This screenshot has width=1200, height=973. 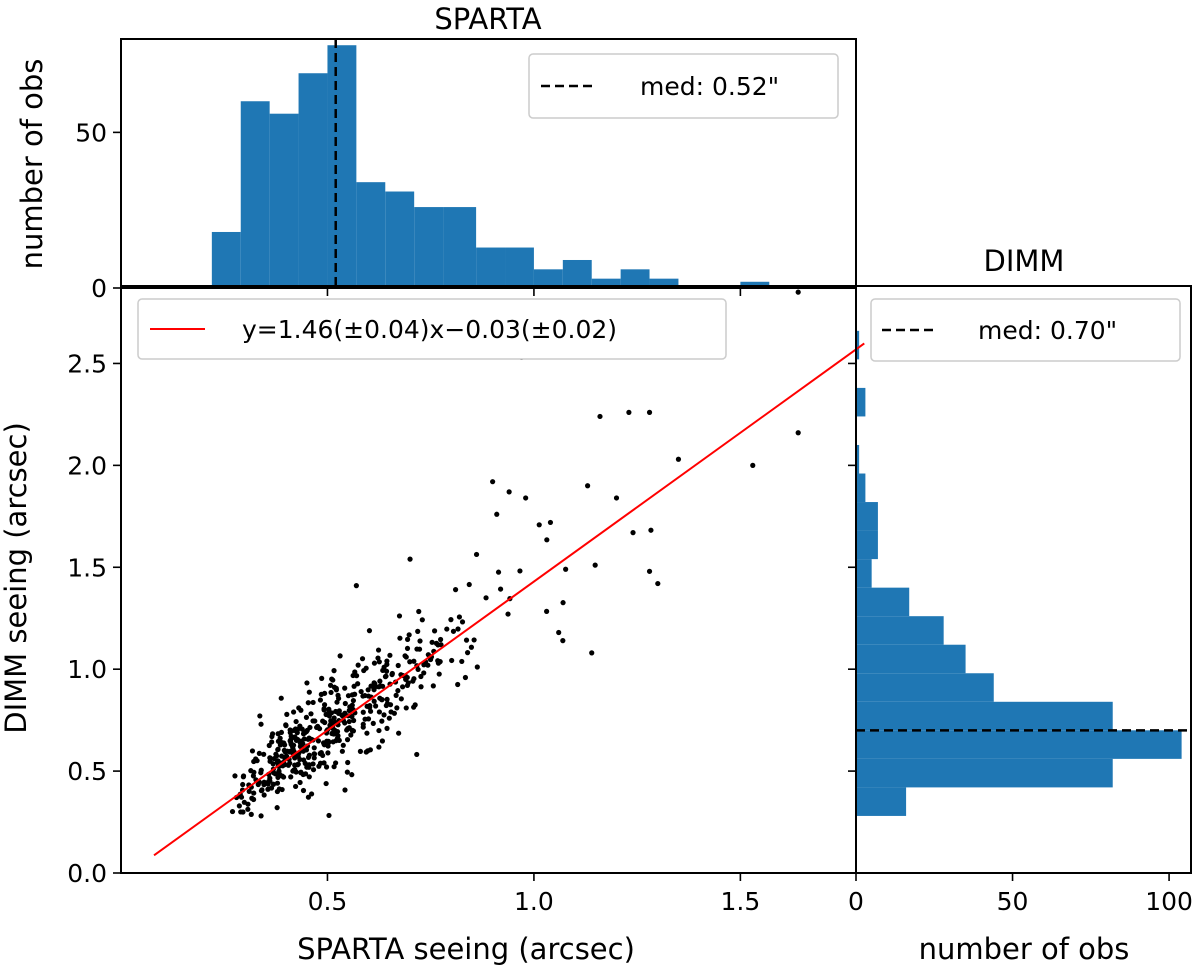 What do you see at coordinates (1024, 261) in the screenshot?
I see `right-histogram-title: DIMM` at bounding box center [1024, 261].